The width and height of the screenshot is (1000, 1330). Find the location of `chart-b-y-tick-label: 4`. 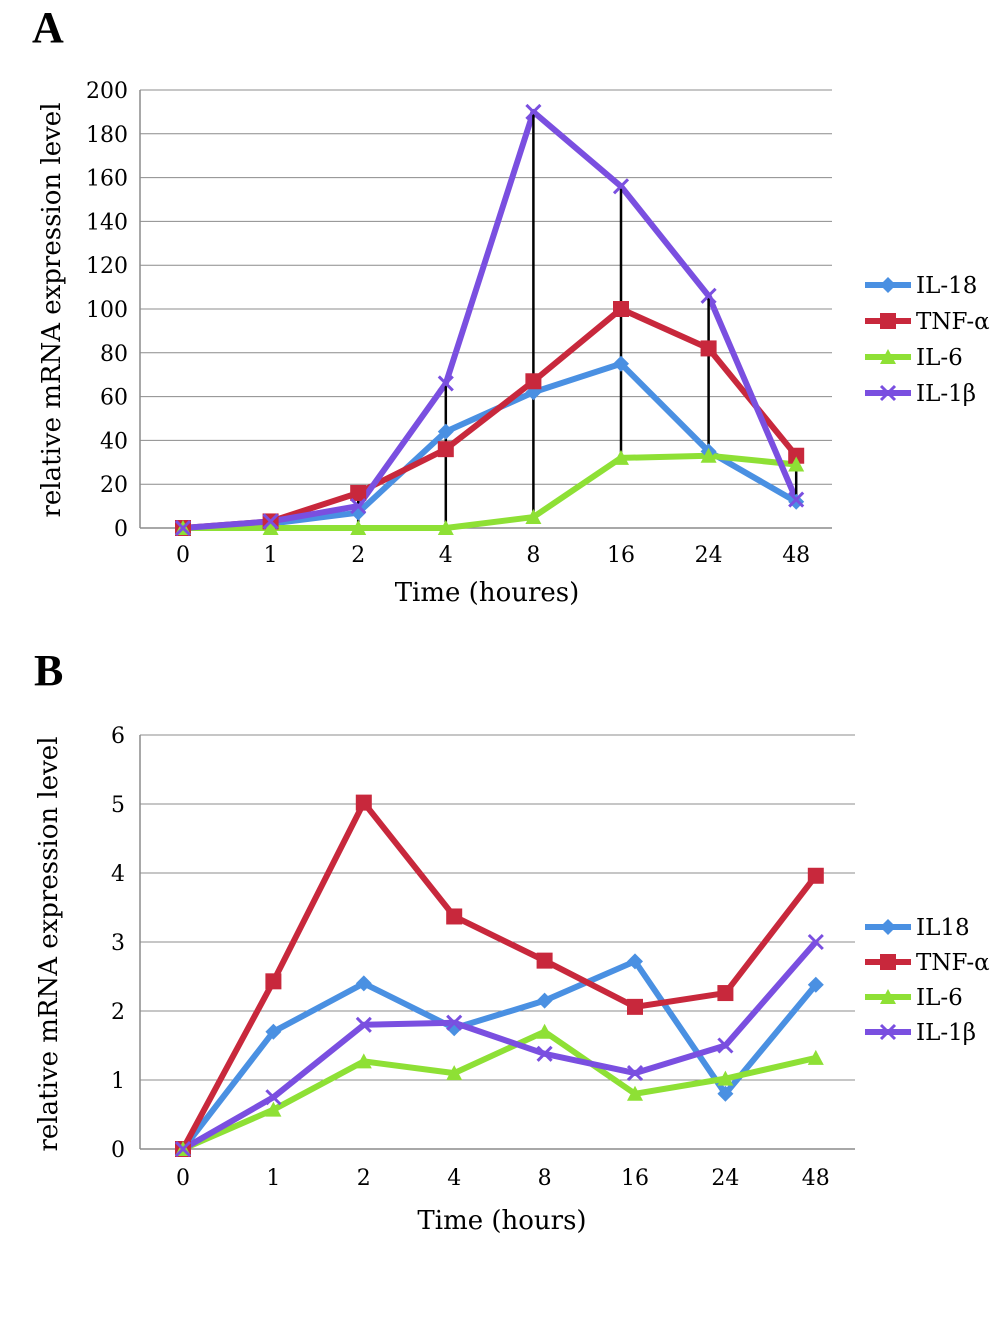

chart-b-y-tick-label: 4 is located at coordinates (118, 874).